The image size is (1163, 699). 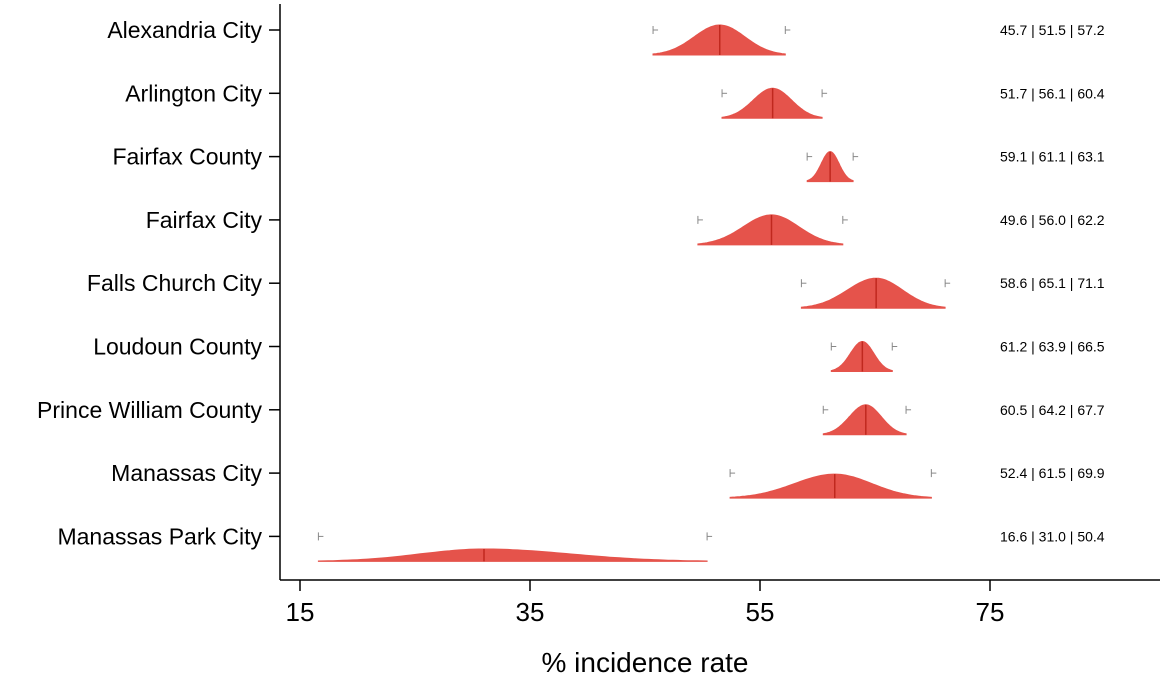 I want to click on category-label: Falls Church City, so click(x=175, y=283).